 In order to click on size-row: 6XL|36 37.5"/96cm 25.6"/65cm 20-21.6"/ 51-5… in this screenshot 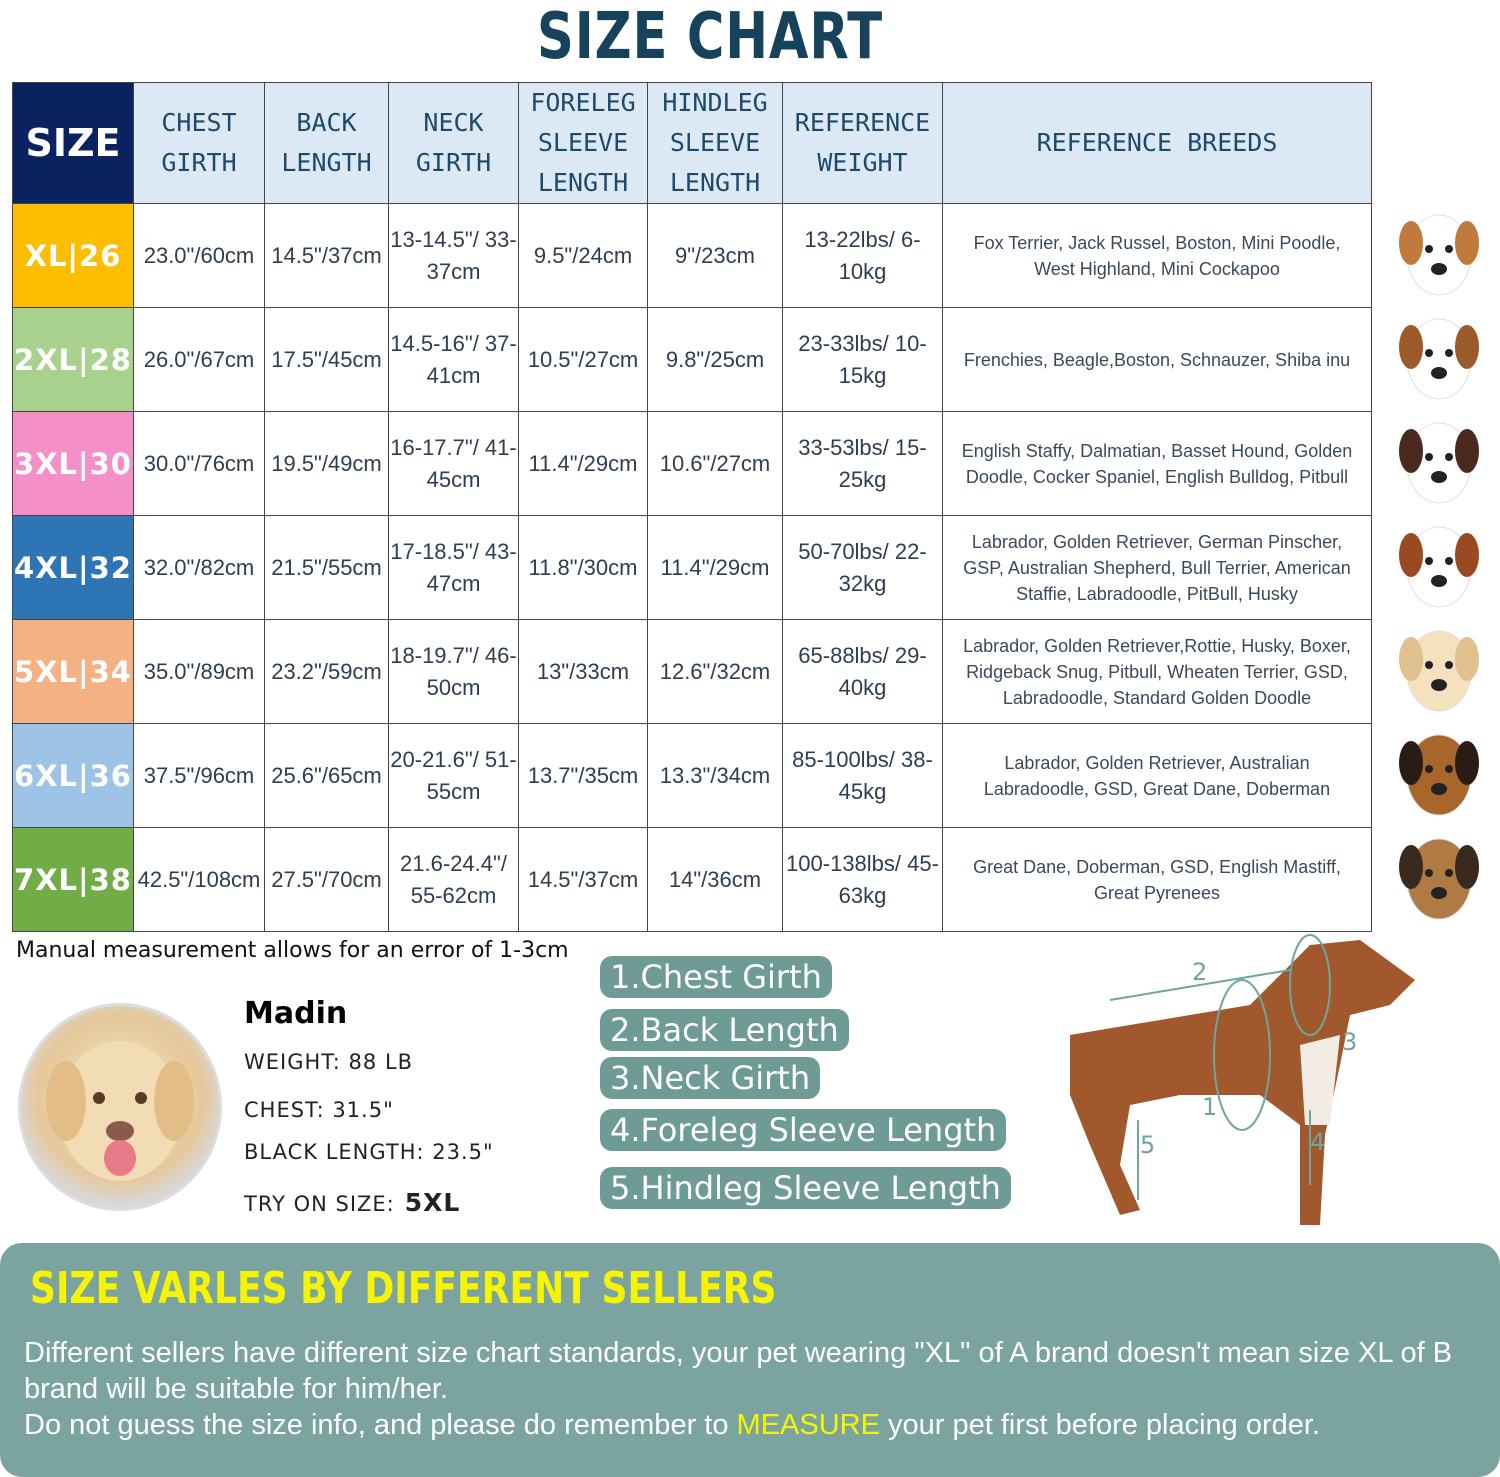, I will do `click(692, 775)`.